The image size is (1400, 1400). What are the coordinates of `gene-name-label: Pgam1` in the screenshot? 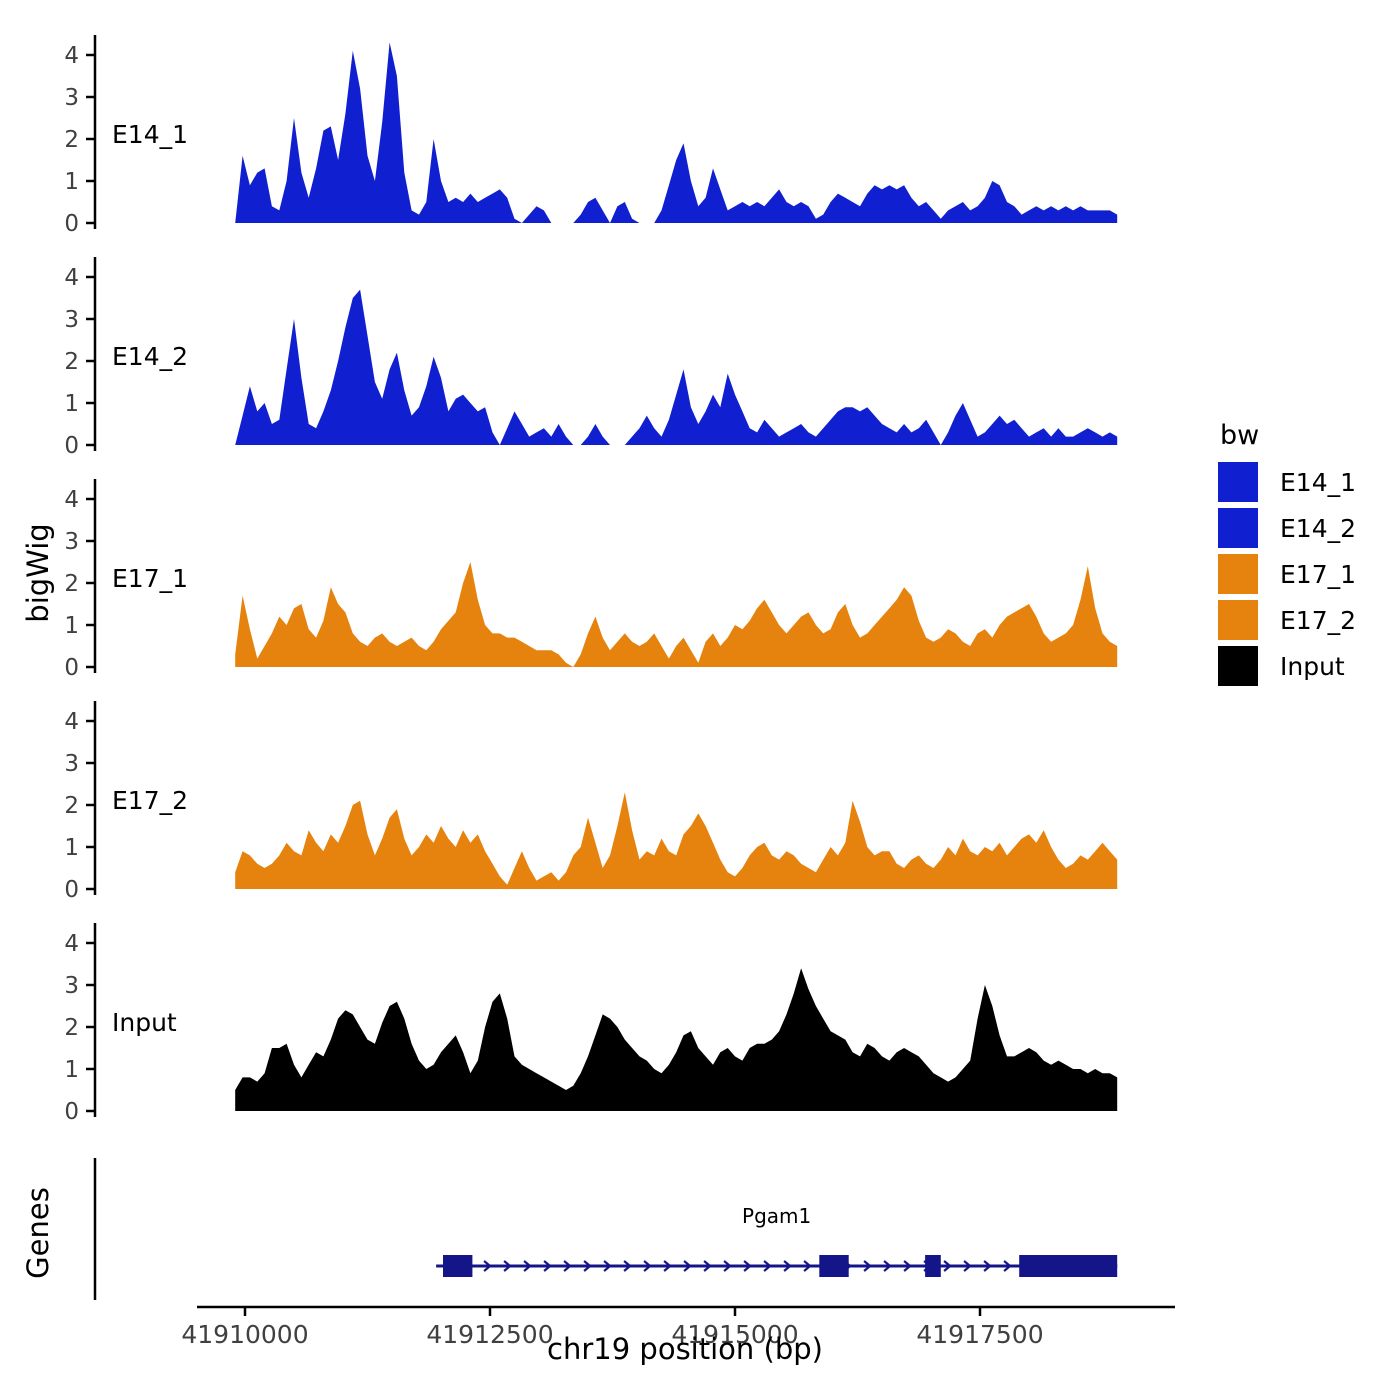 It's located at (777, 1216).